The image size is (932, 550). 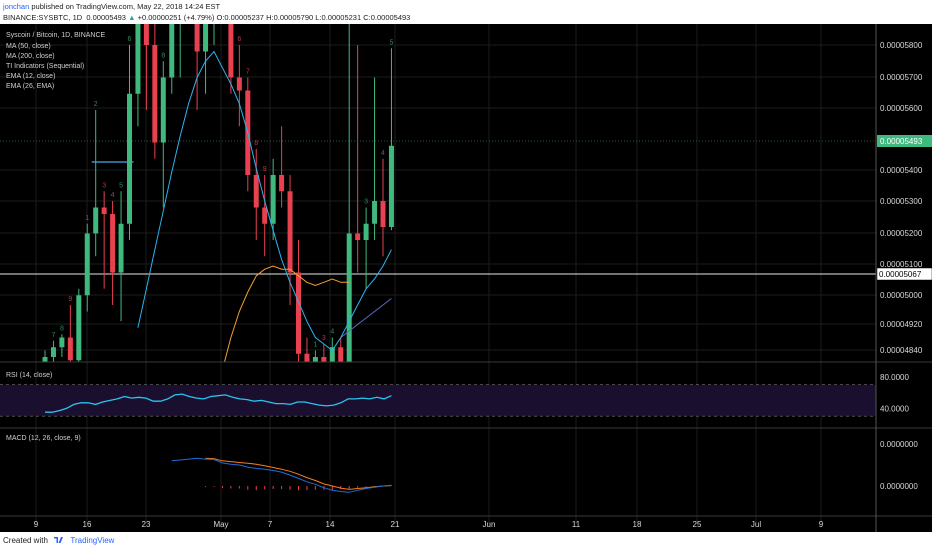 What do you see at coordinates (438, 400) in the screenshot?
I see `rsi-pane` at bounding box center [438, 400].